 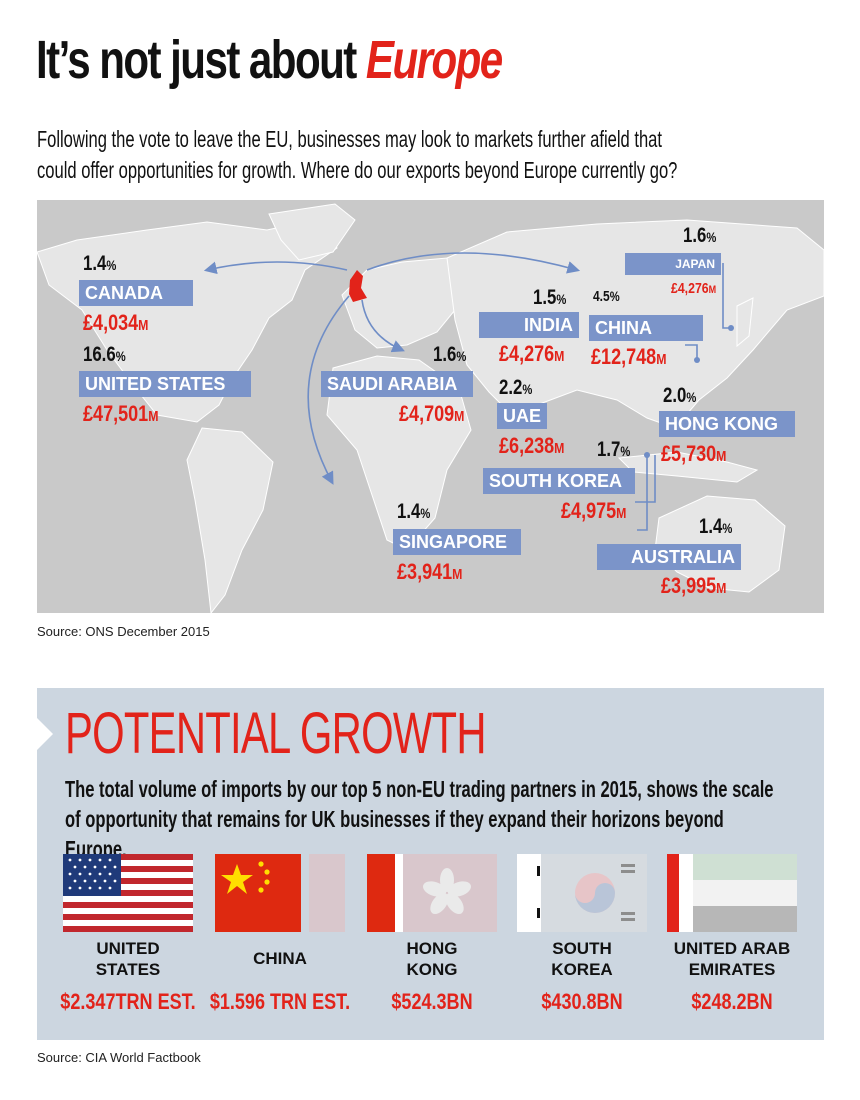 What do you see at coordinates (732, 893) in the screenshot?
I see `uae-flag-icon` at bounding box center [732, 893].